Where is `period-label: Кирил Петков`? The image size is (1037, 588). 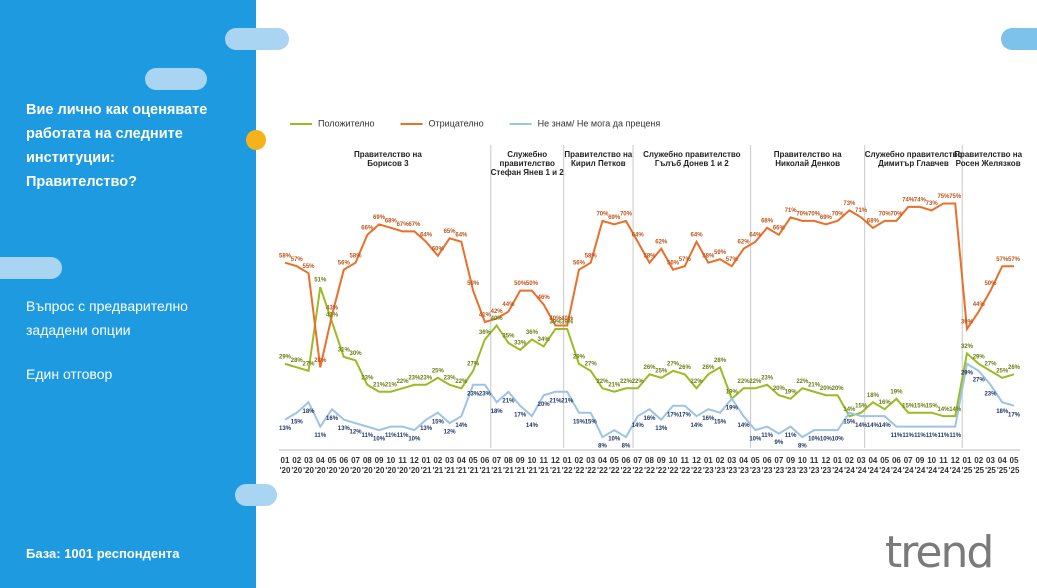
period-label: Кирил Петков is located at coordinates (598, 163).